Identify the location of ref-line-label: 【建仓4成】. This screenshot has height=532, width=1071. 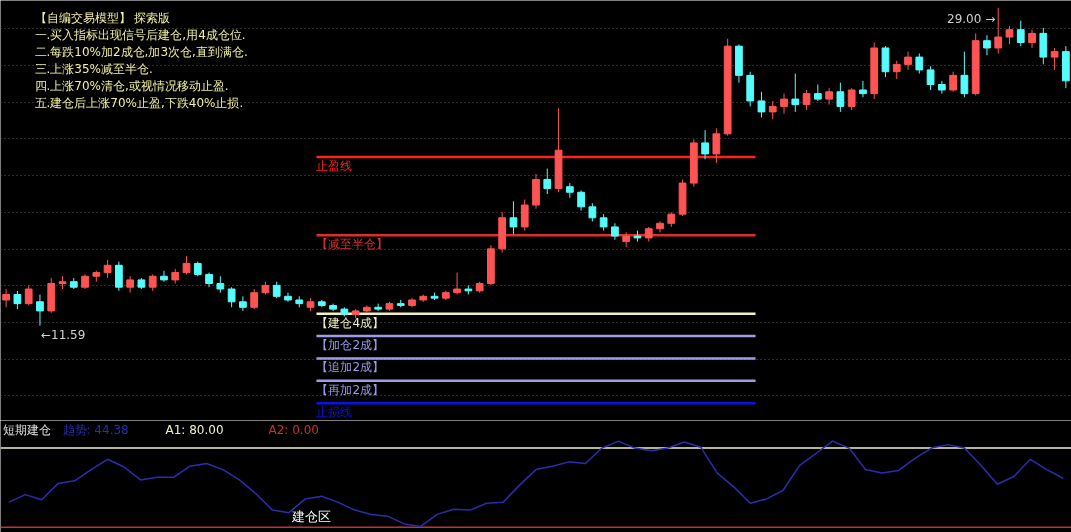
(350, 322).